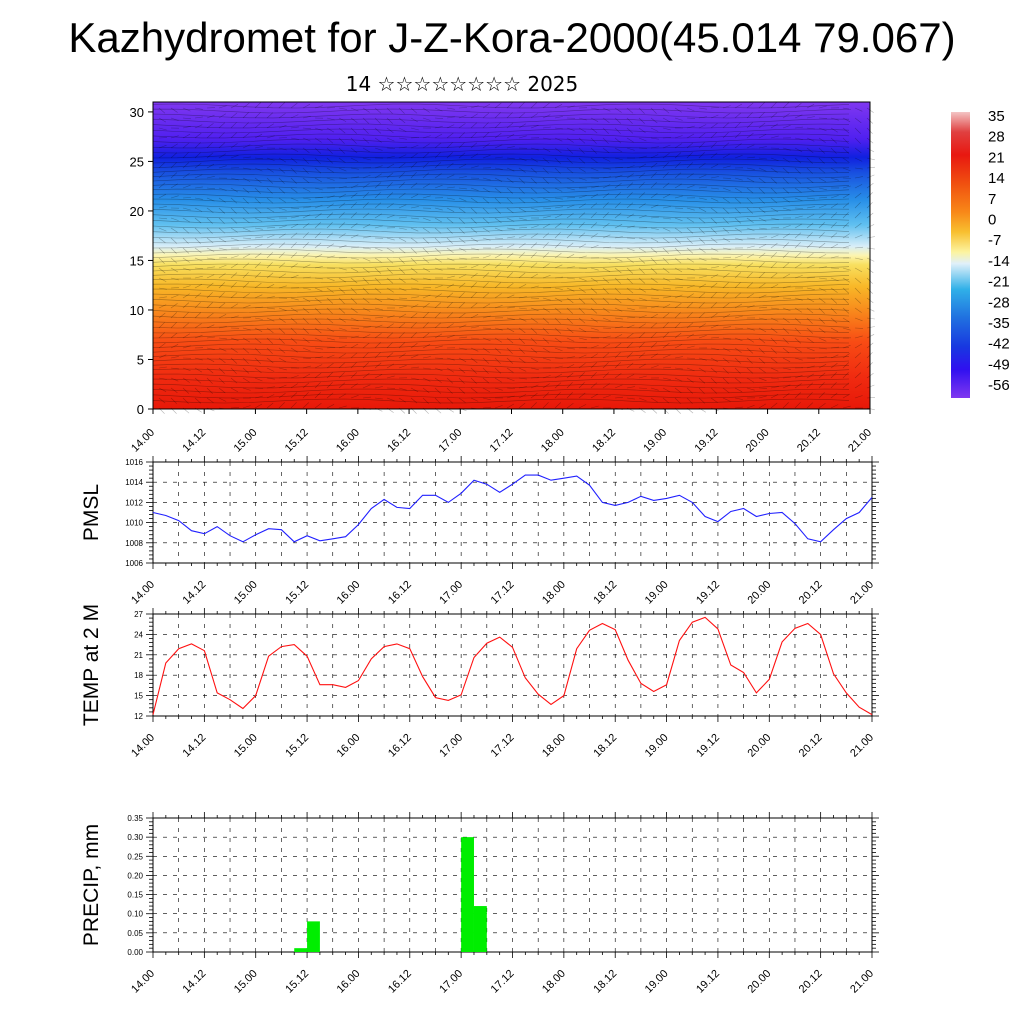  What do you see at coordinates (759, 982) in the screenshot?
I see `x-tick-label: 20.00` at bounding box center [759, 982].